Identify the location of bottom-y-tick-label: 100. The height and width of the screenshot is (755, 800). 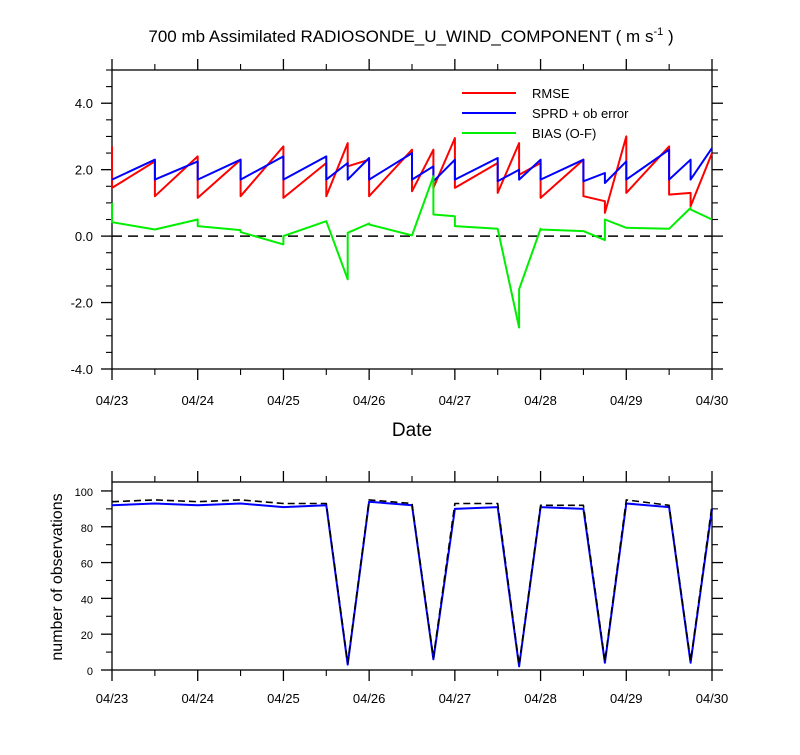
(84, 493).